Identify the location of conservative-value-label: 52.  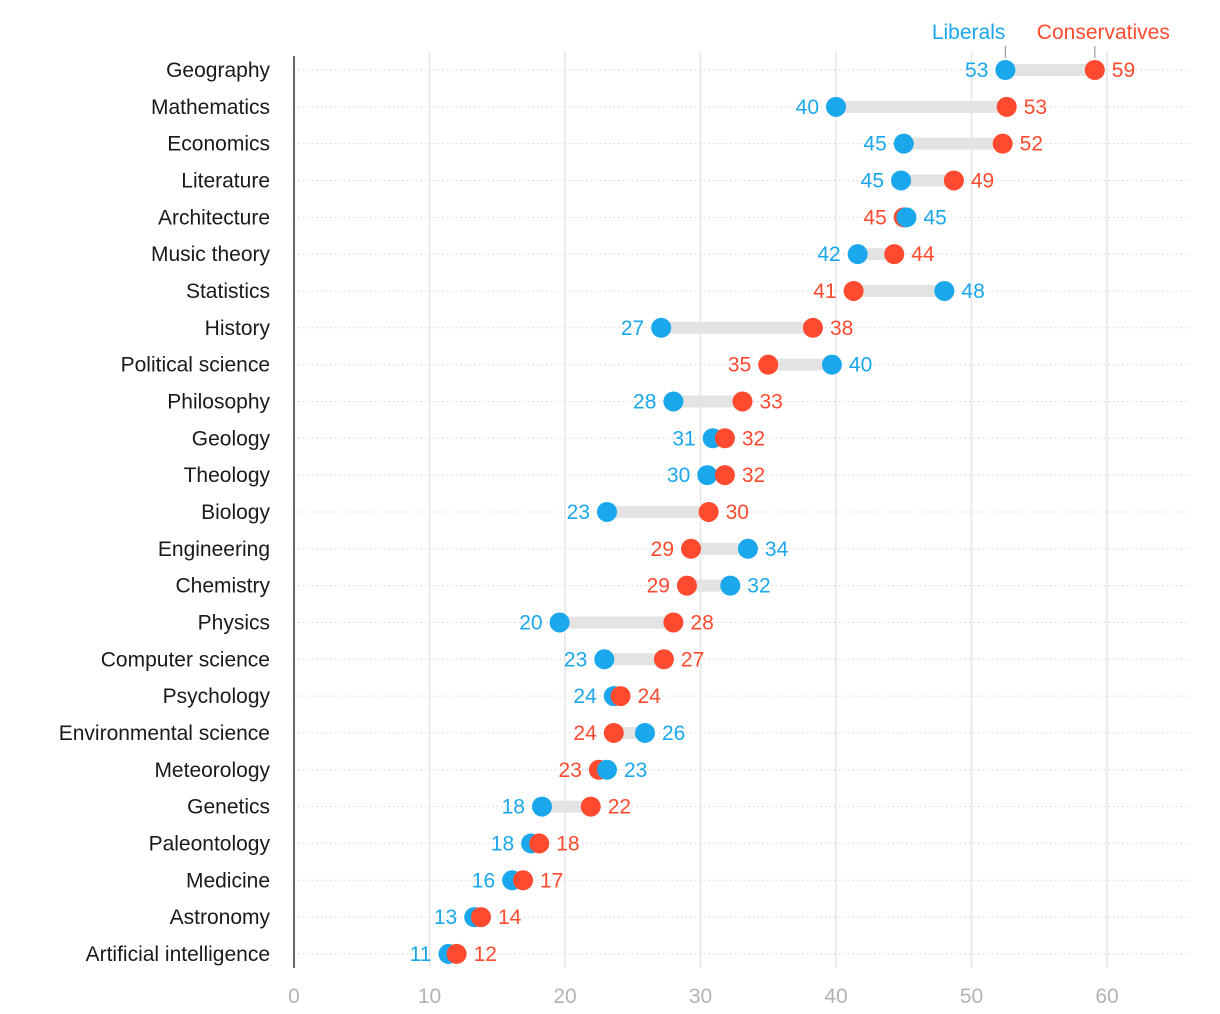
(1031, 144).